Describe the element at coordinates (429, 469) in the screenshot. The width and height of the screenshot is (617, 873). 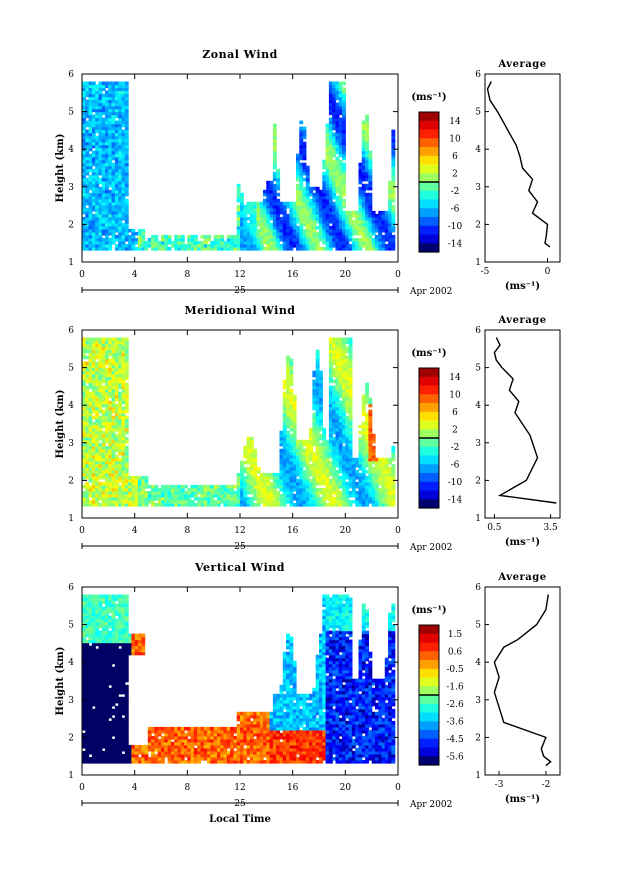
I see `colorbar-swatch` at that location.